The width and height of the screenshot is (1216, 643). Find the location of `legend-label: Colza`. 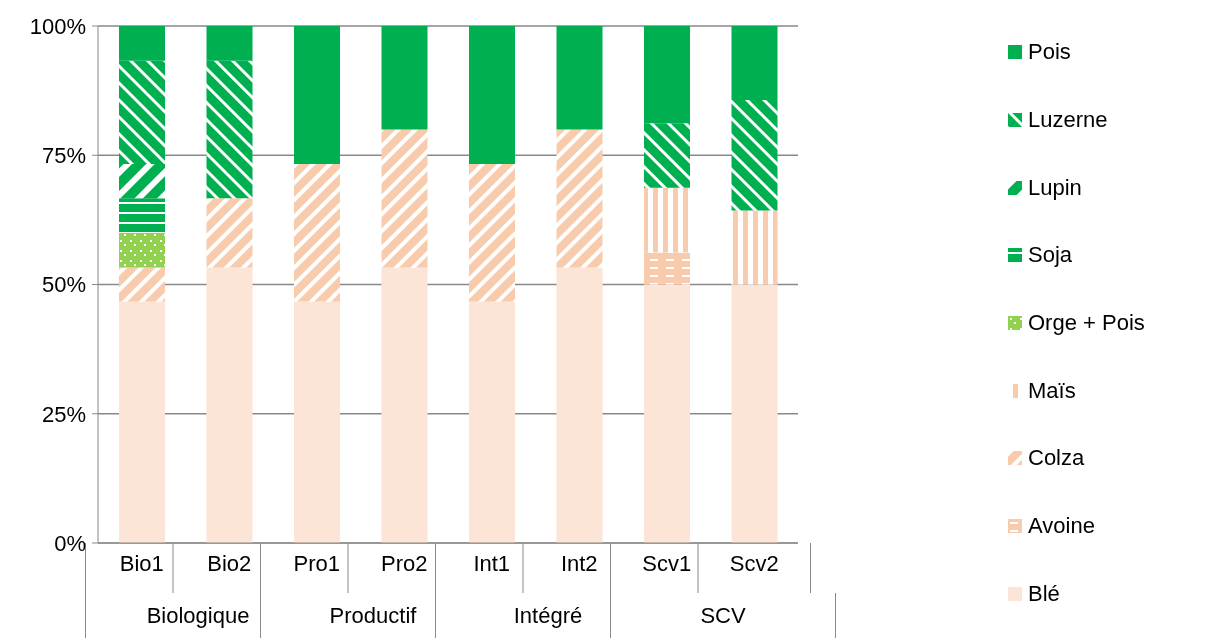

legend-label: Colza is located at coordinates (1056, 458).